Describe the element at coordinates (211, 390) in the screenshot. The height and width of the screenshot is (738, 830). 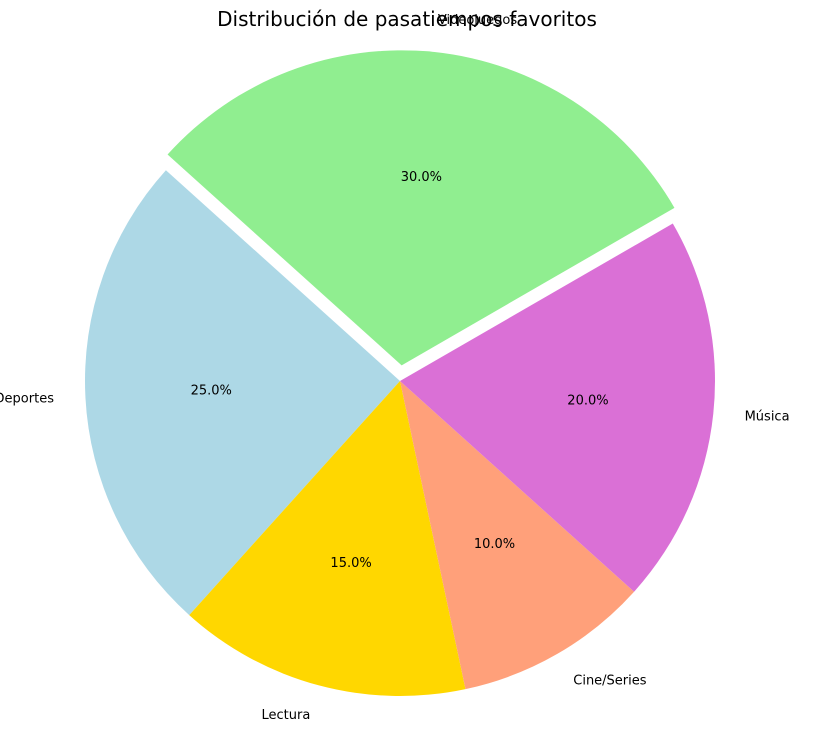
I see `percent-label-deportes: 25.0%` at that location.